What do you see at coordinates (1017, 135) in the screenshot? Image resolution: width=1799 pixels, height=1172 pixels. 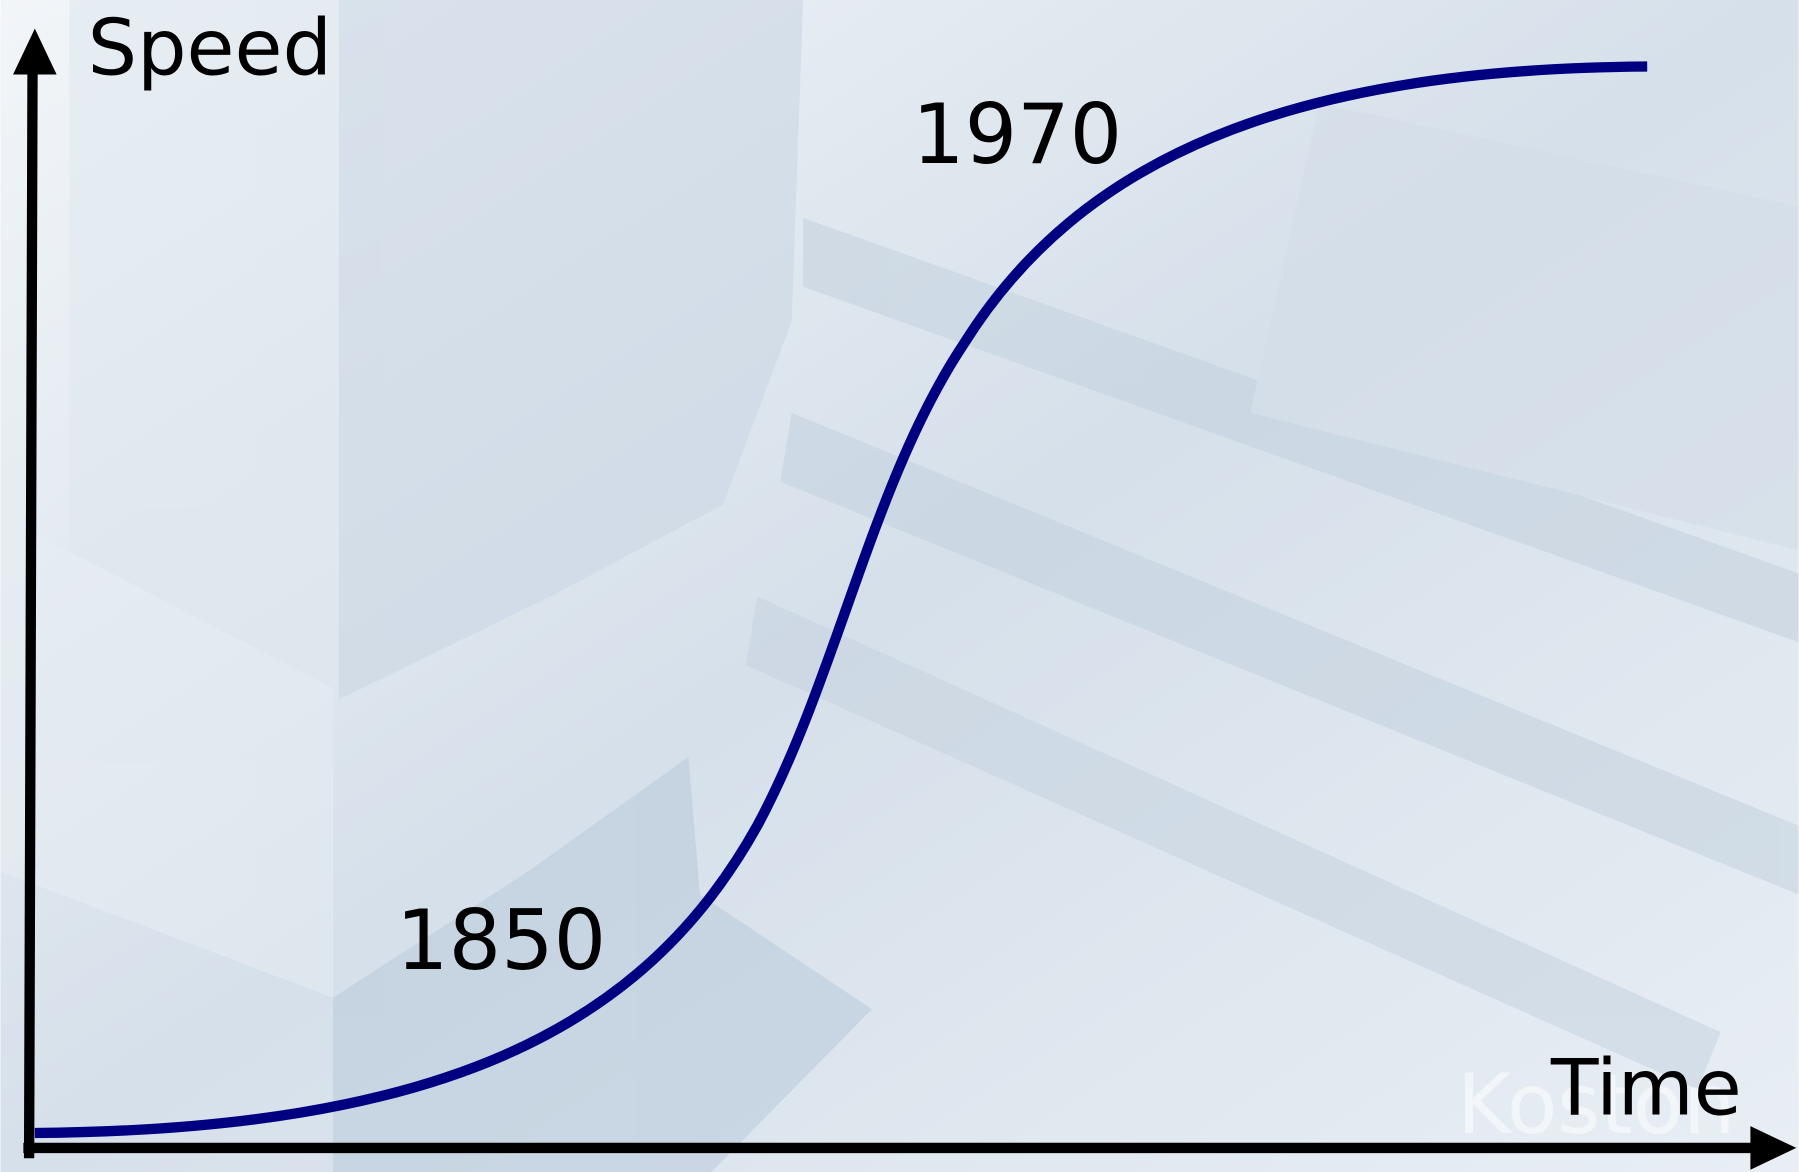 I see `annotation: 1970` at bounding box center [1017, 135].